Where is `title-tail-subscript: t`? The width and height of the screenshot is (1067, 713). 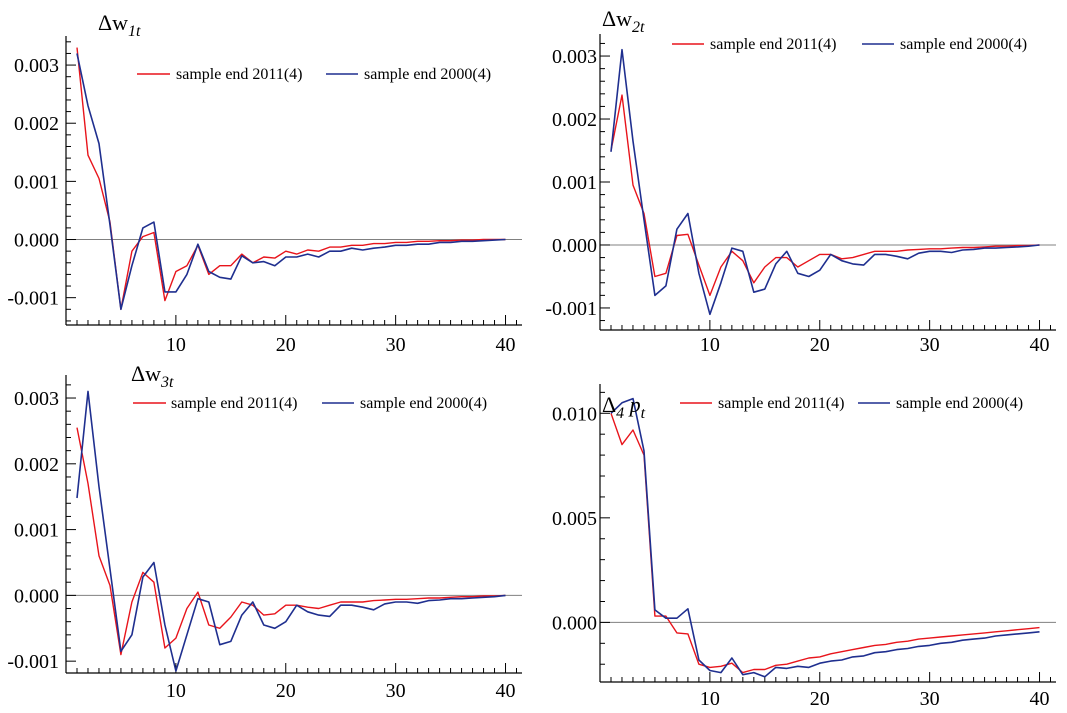
title-tail-subscript: t is located at coordinates (643, 413).